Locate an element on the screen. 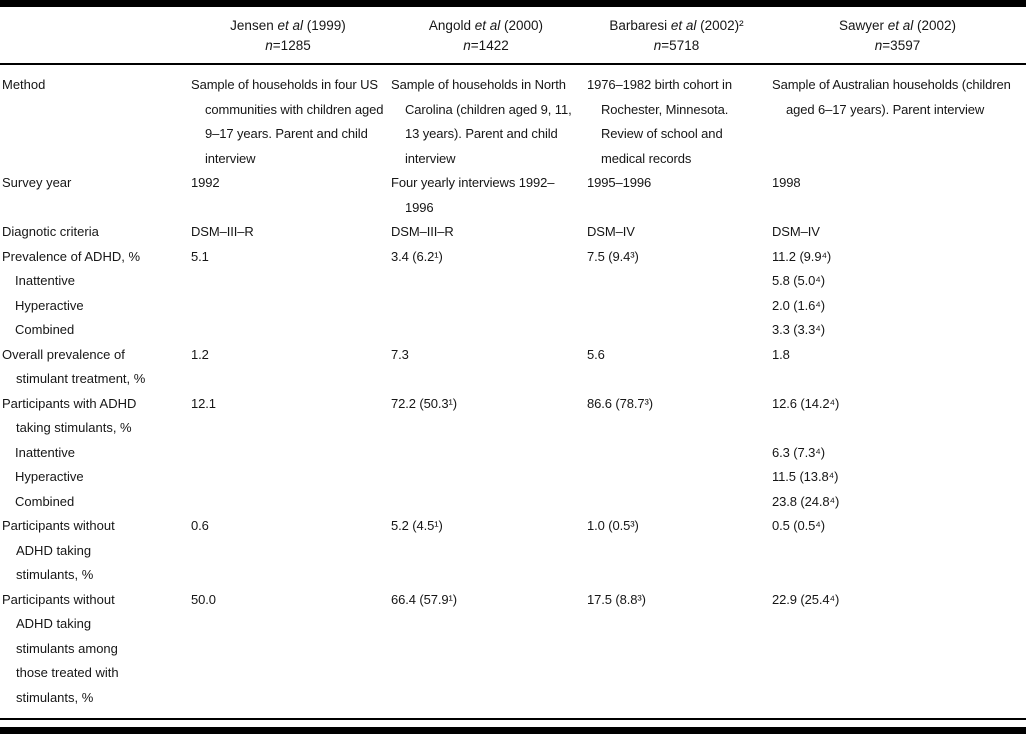  study-citation: Sawyer et al (2002) is located at coordinates (897, 25).